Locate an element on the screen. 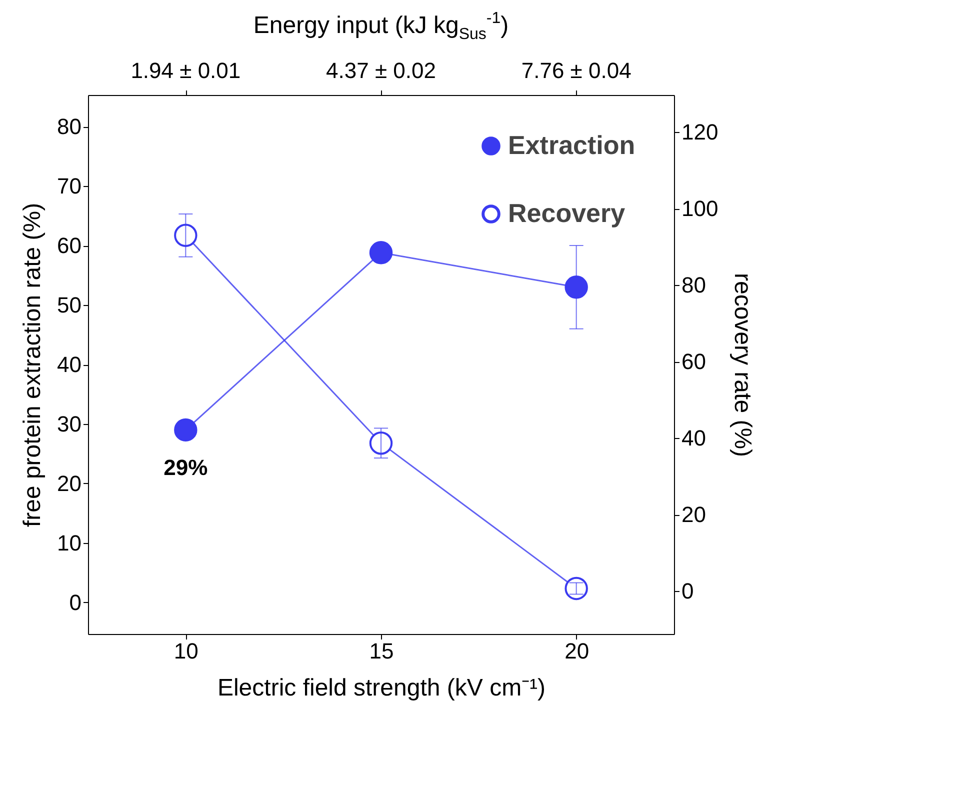  legend-label: Recovery is located at coordinates (567, 213).